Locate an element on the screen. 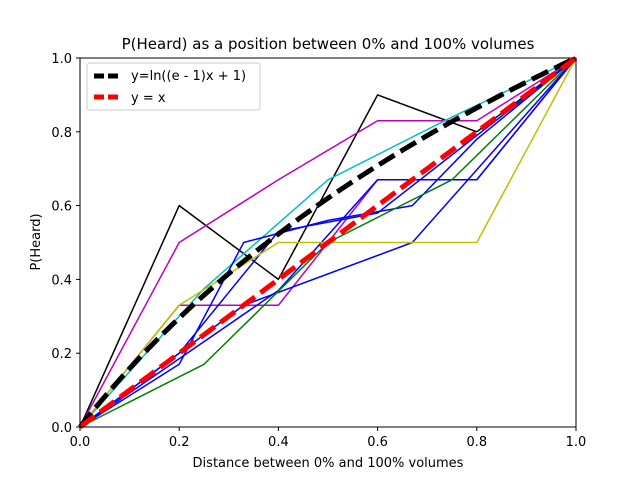 This screenshot has width=640, height=480. y-tick-label: 0.8 is located at coordinates (61, 133).